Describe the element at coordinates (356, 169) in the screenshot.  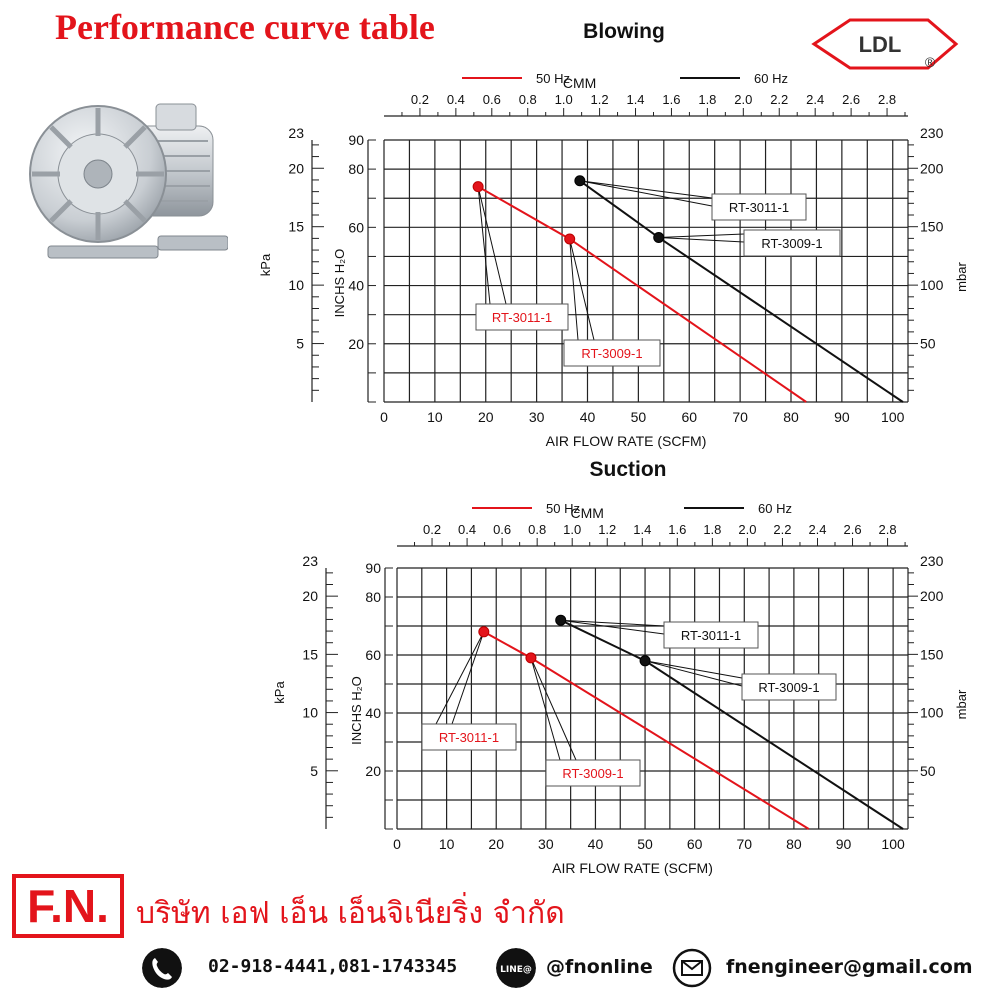
I see `h2o-tick-label: 80` at that location.